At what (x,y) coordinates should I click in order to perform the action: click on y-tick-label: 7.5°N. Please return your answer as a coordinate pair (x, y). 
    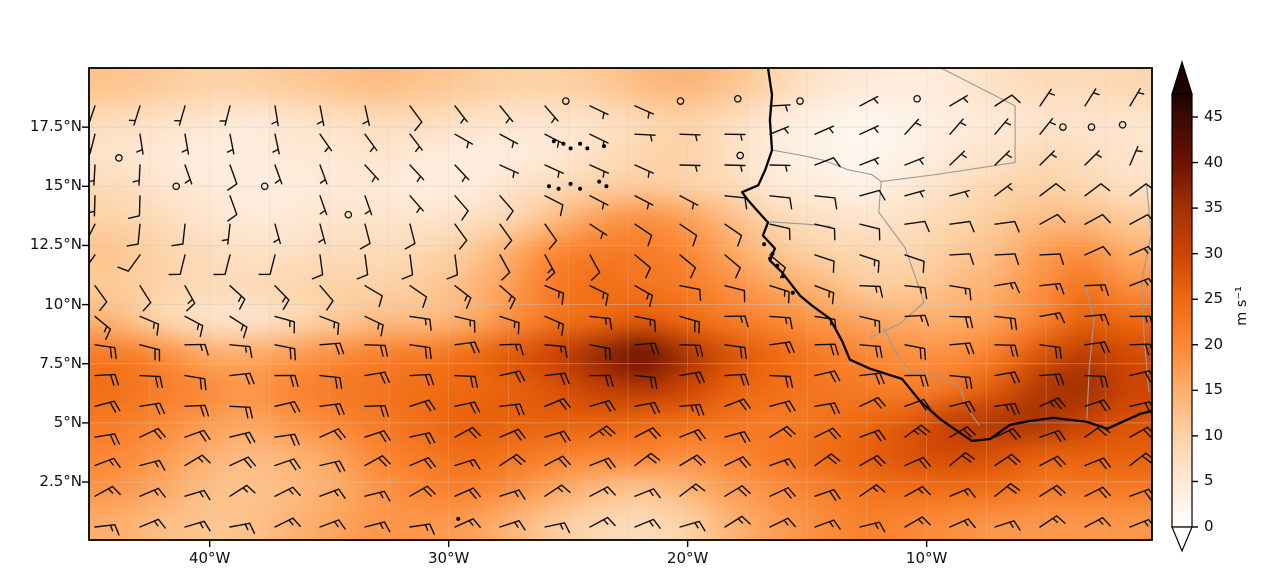
    Looking at the image, I should click on (60, 362).